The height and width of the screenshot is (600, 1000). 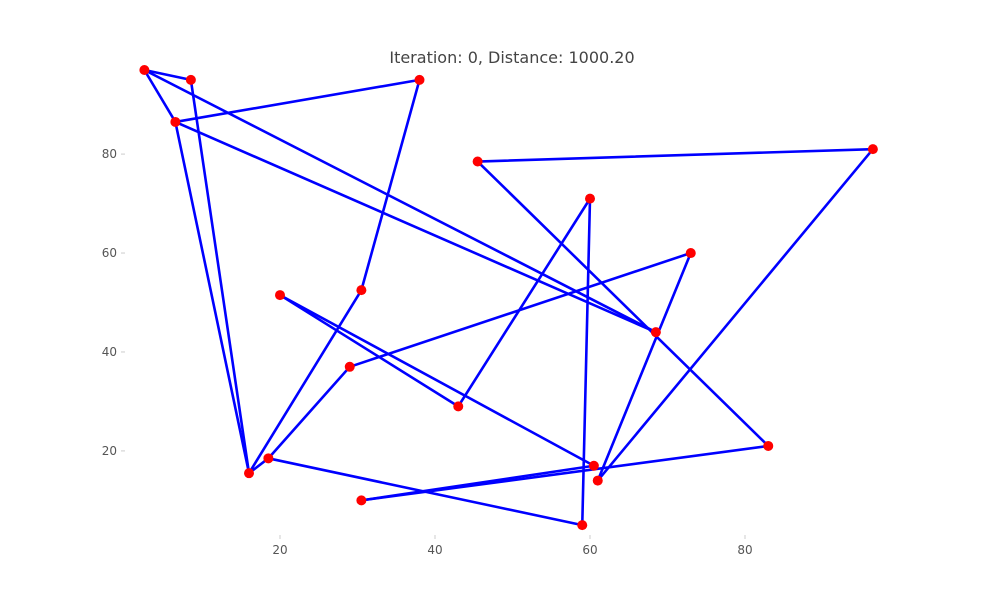 I want to click on y-tick-label: 80, so click(x=109, y=154).